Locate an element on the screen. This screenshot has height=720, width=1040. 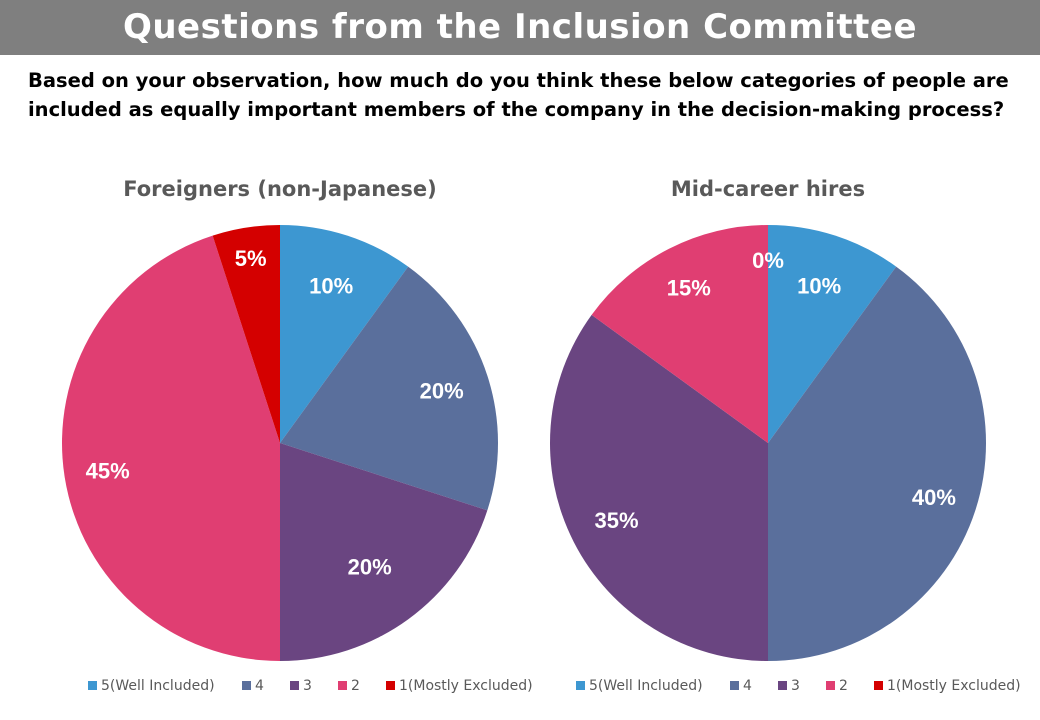
slice-labels: 10% 40% 35% 15% 0% is located at coordinates (774, 390).